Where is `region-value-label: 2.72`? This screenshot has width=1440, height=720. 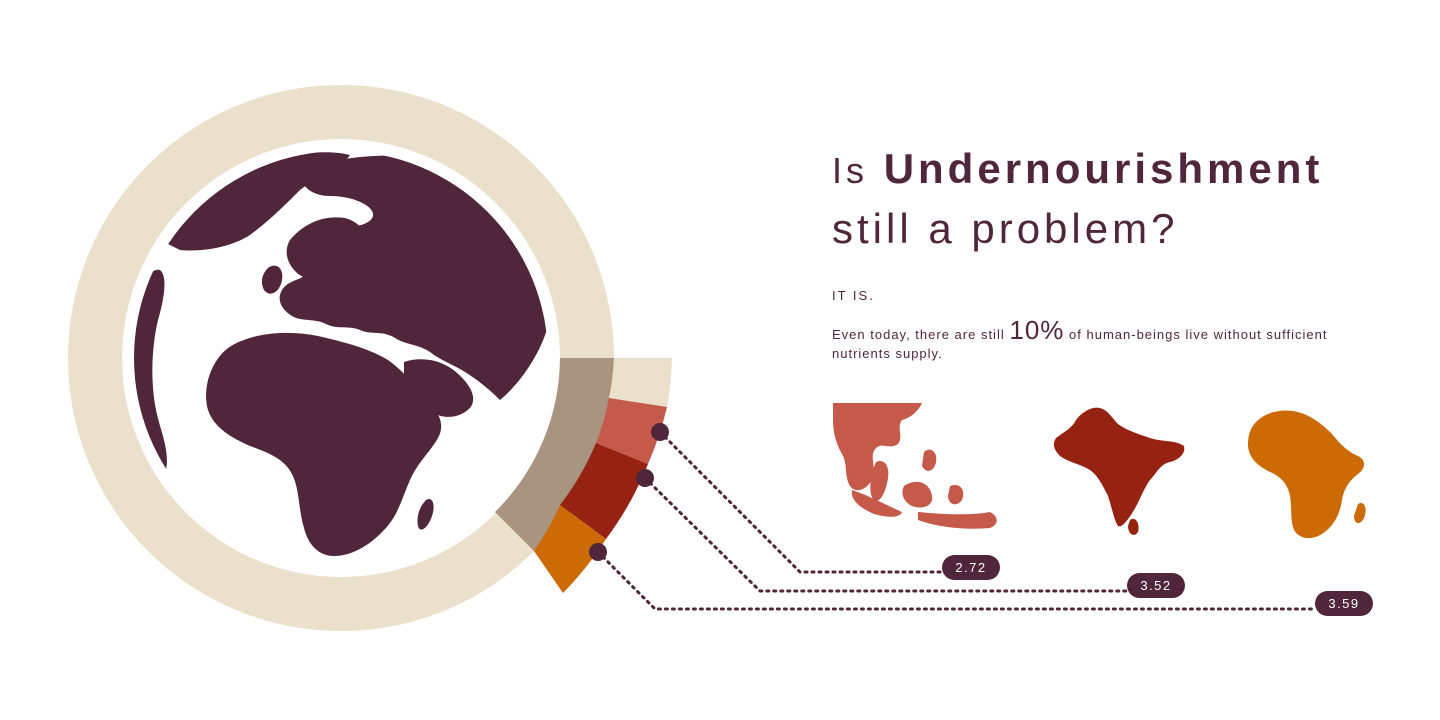
region-value-label: 2.72 is located at coordinates (970, 567).